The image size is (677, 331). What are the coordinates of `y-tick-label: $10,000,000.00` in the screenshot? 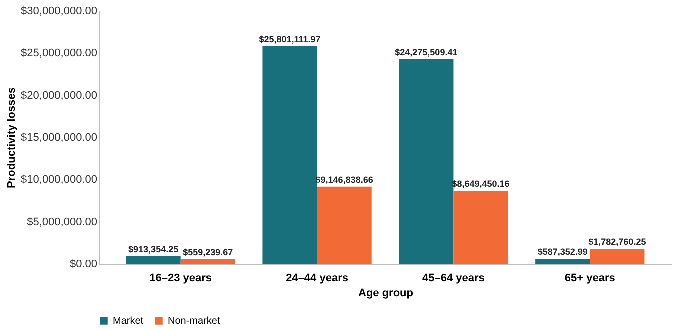 It's located at (59, 180).